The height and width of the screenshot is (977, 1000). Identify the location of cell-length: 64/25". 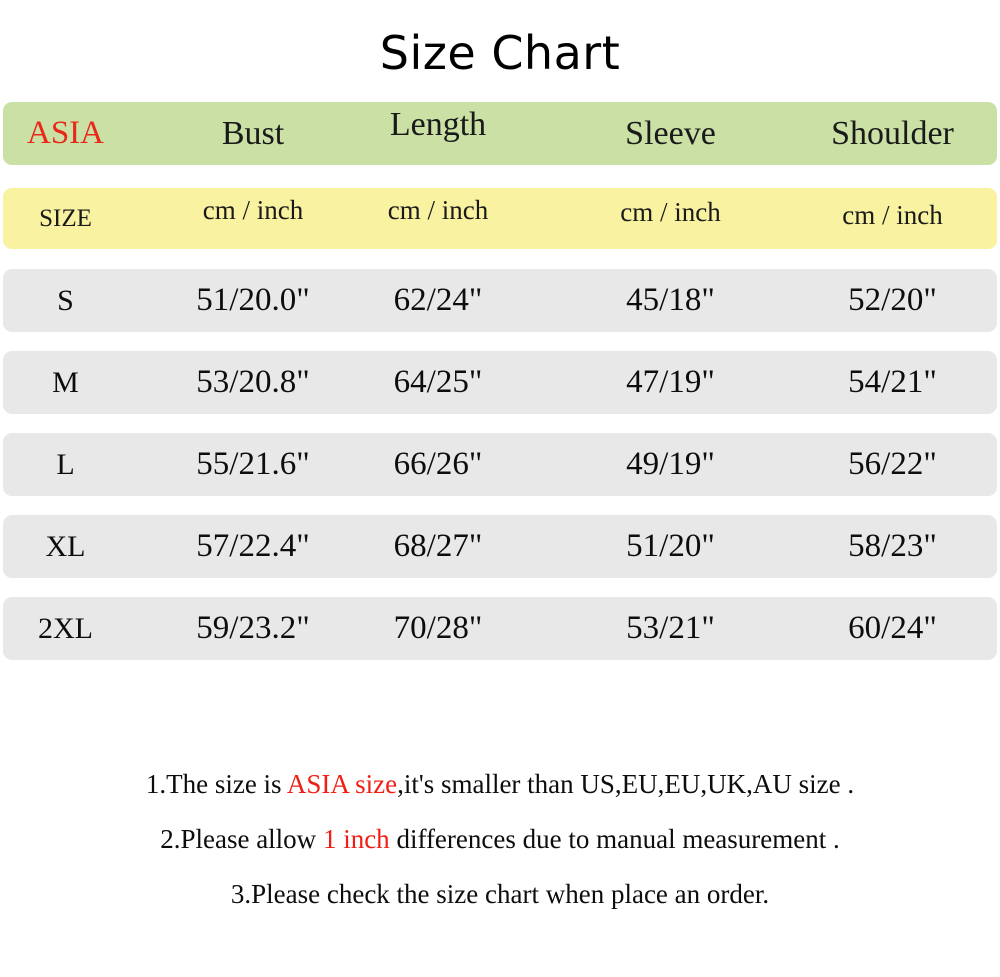
(438, 382).